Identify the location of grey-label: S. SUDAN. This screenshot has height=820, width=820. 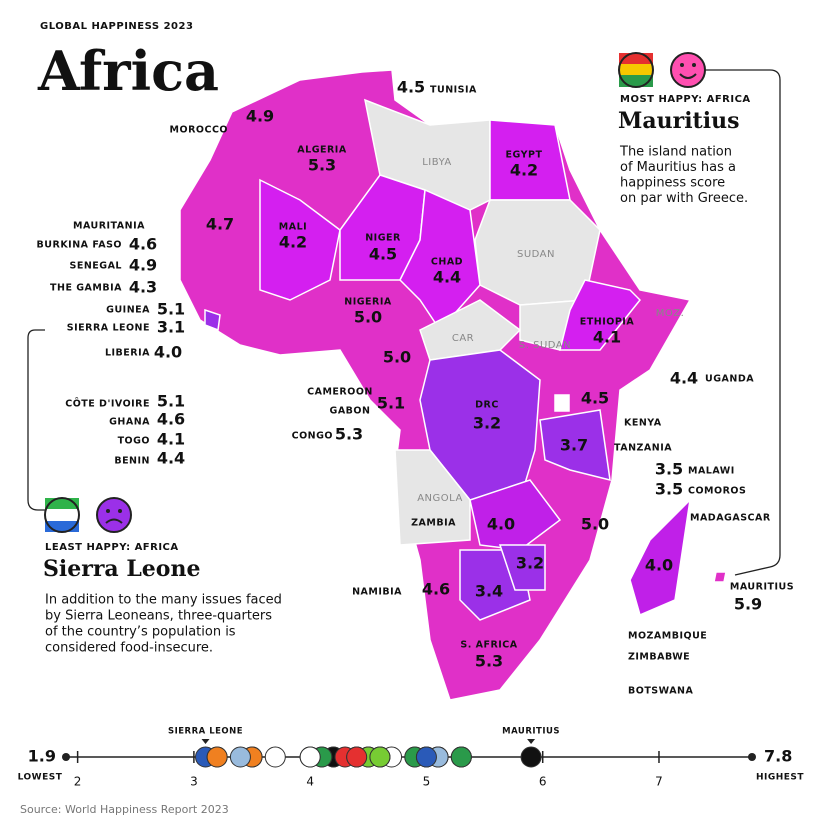
(545, 345).